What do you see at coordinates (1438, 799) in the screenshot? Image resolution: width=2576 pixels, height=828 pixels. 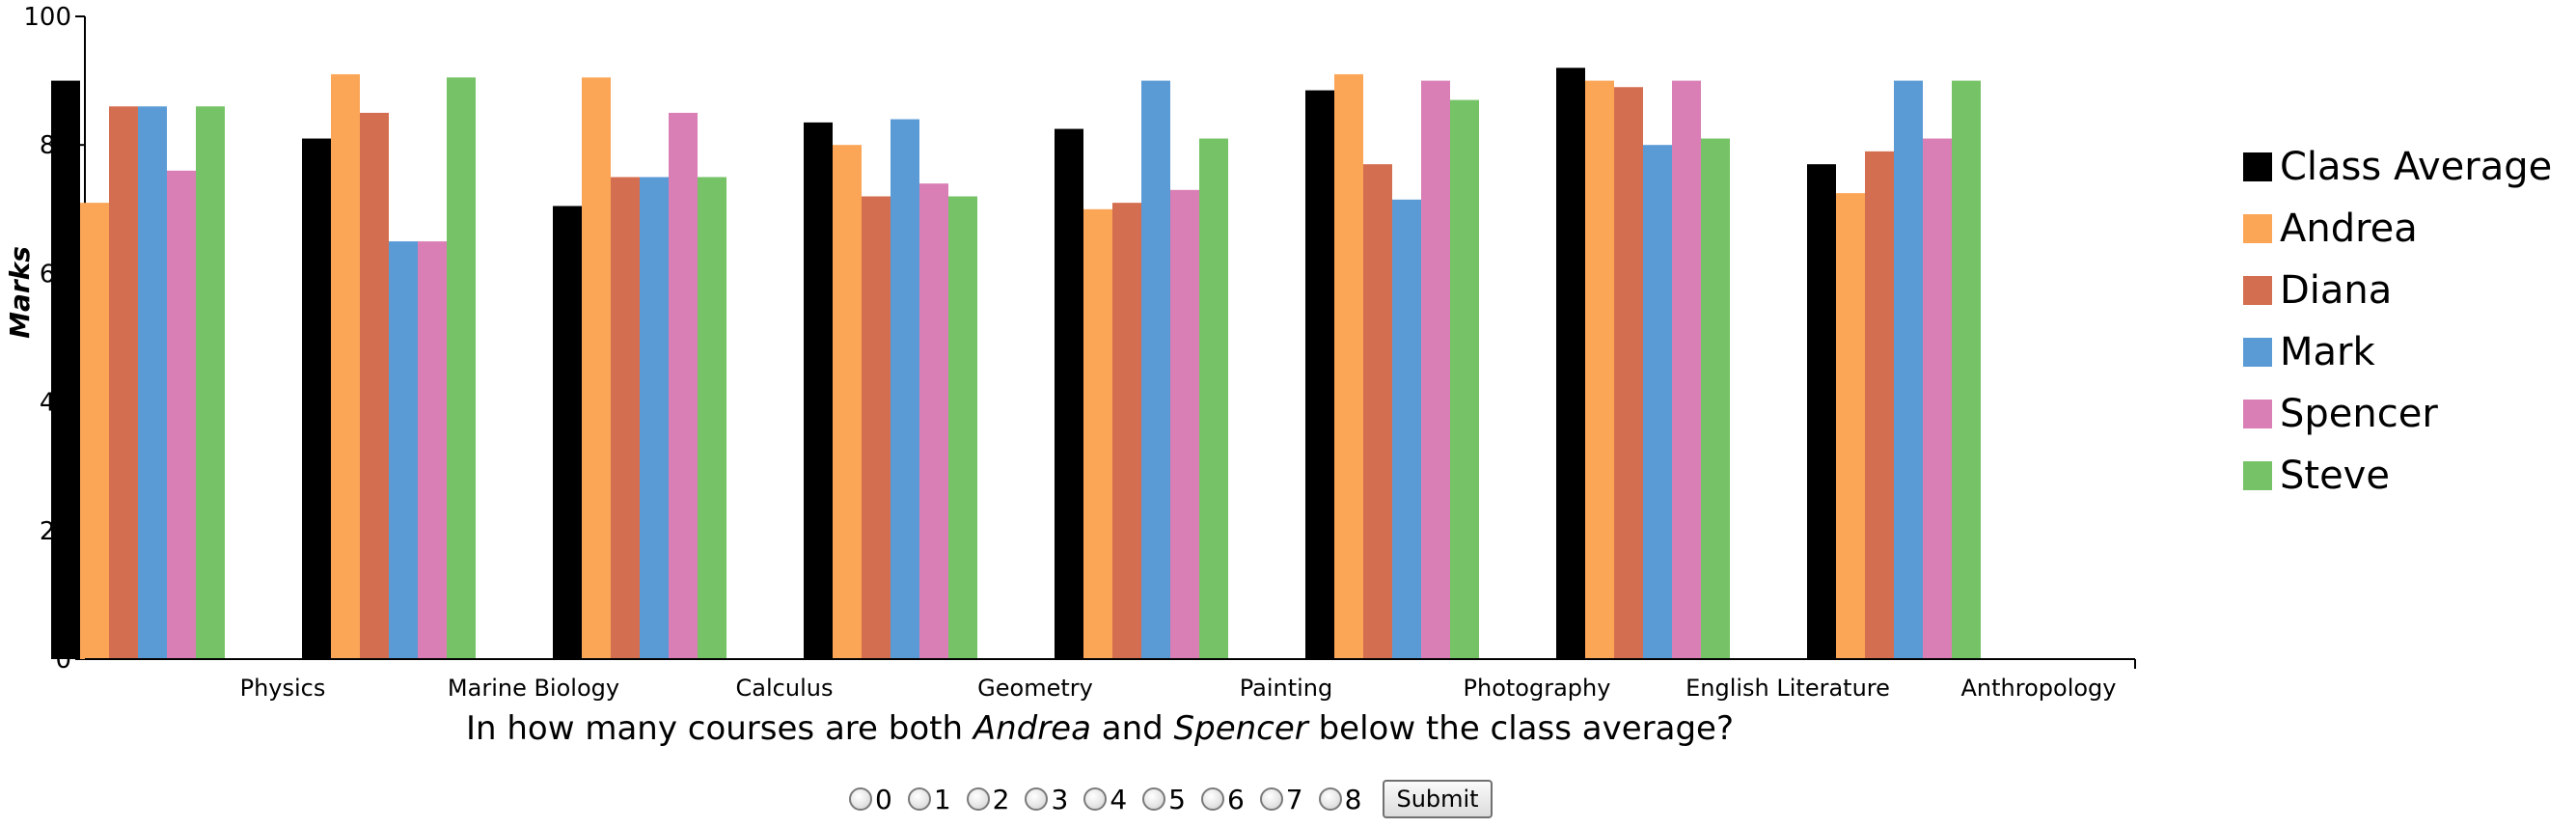 I see `submit-button: Submit` at bounding box center [1438, 799].